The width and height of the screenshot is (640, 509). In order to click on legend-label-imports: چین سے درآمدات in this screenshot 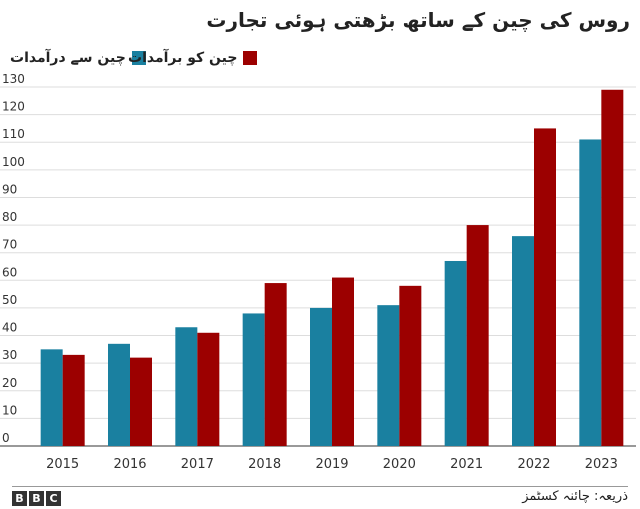, I will do `click(68, 58)`.